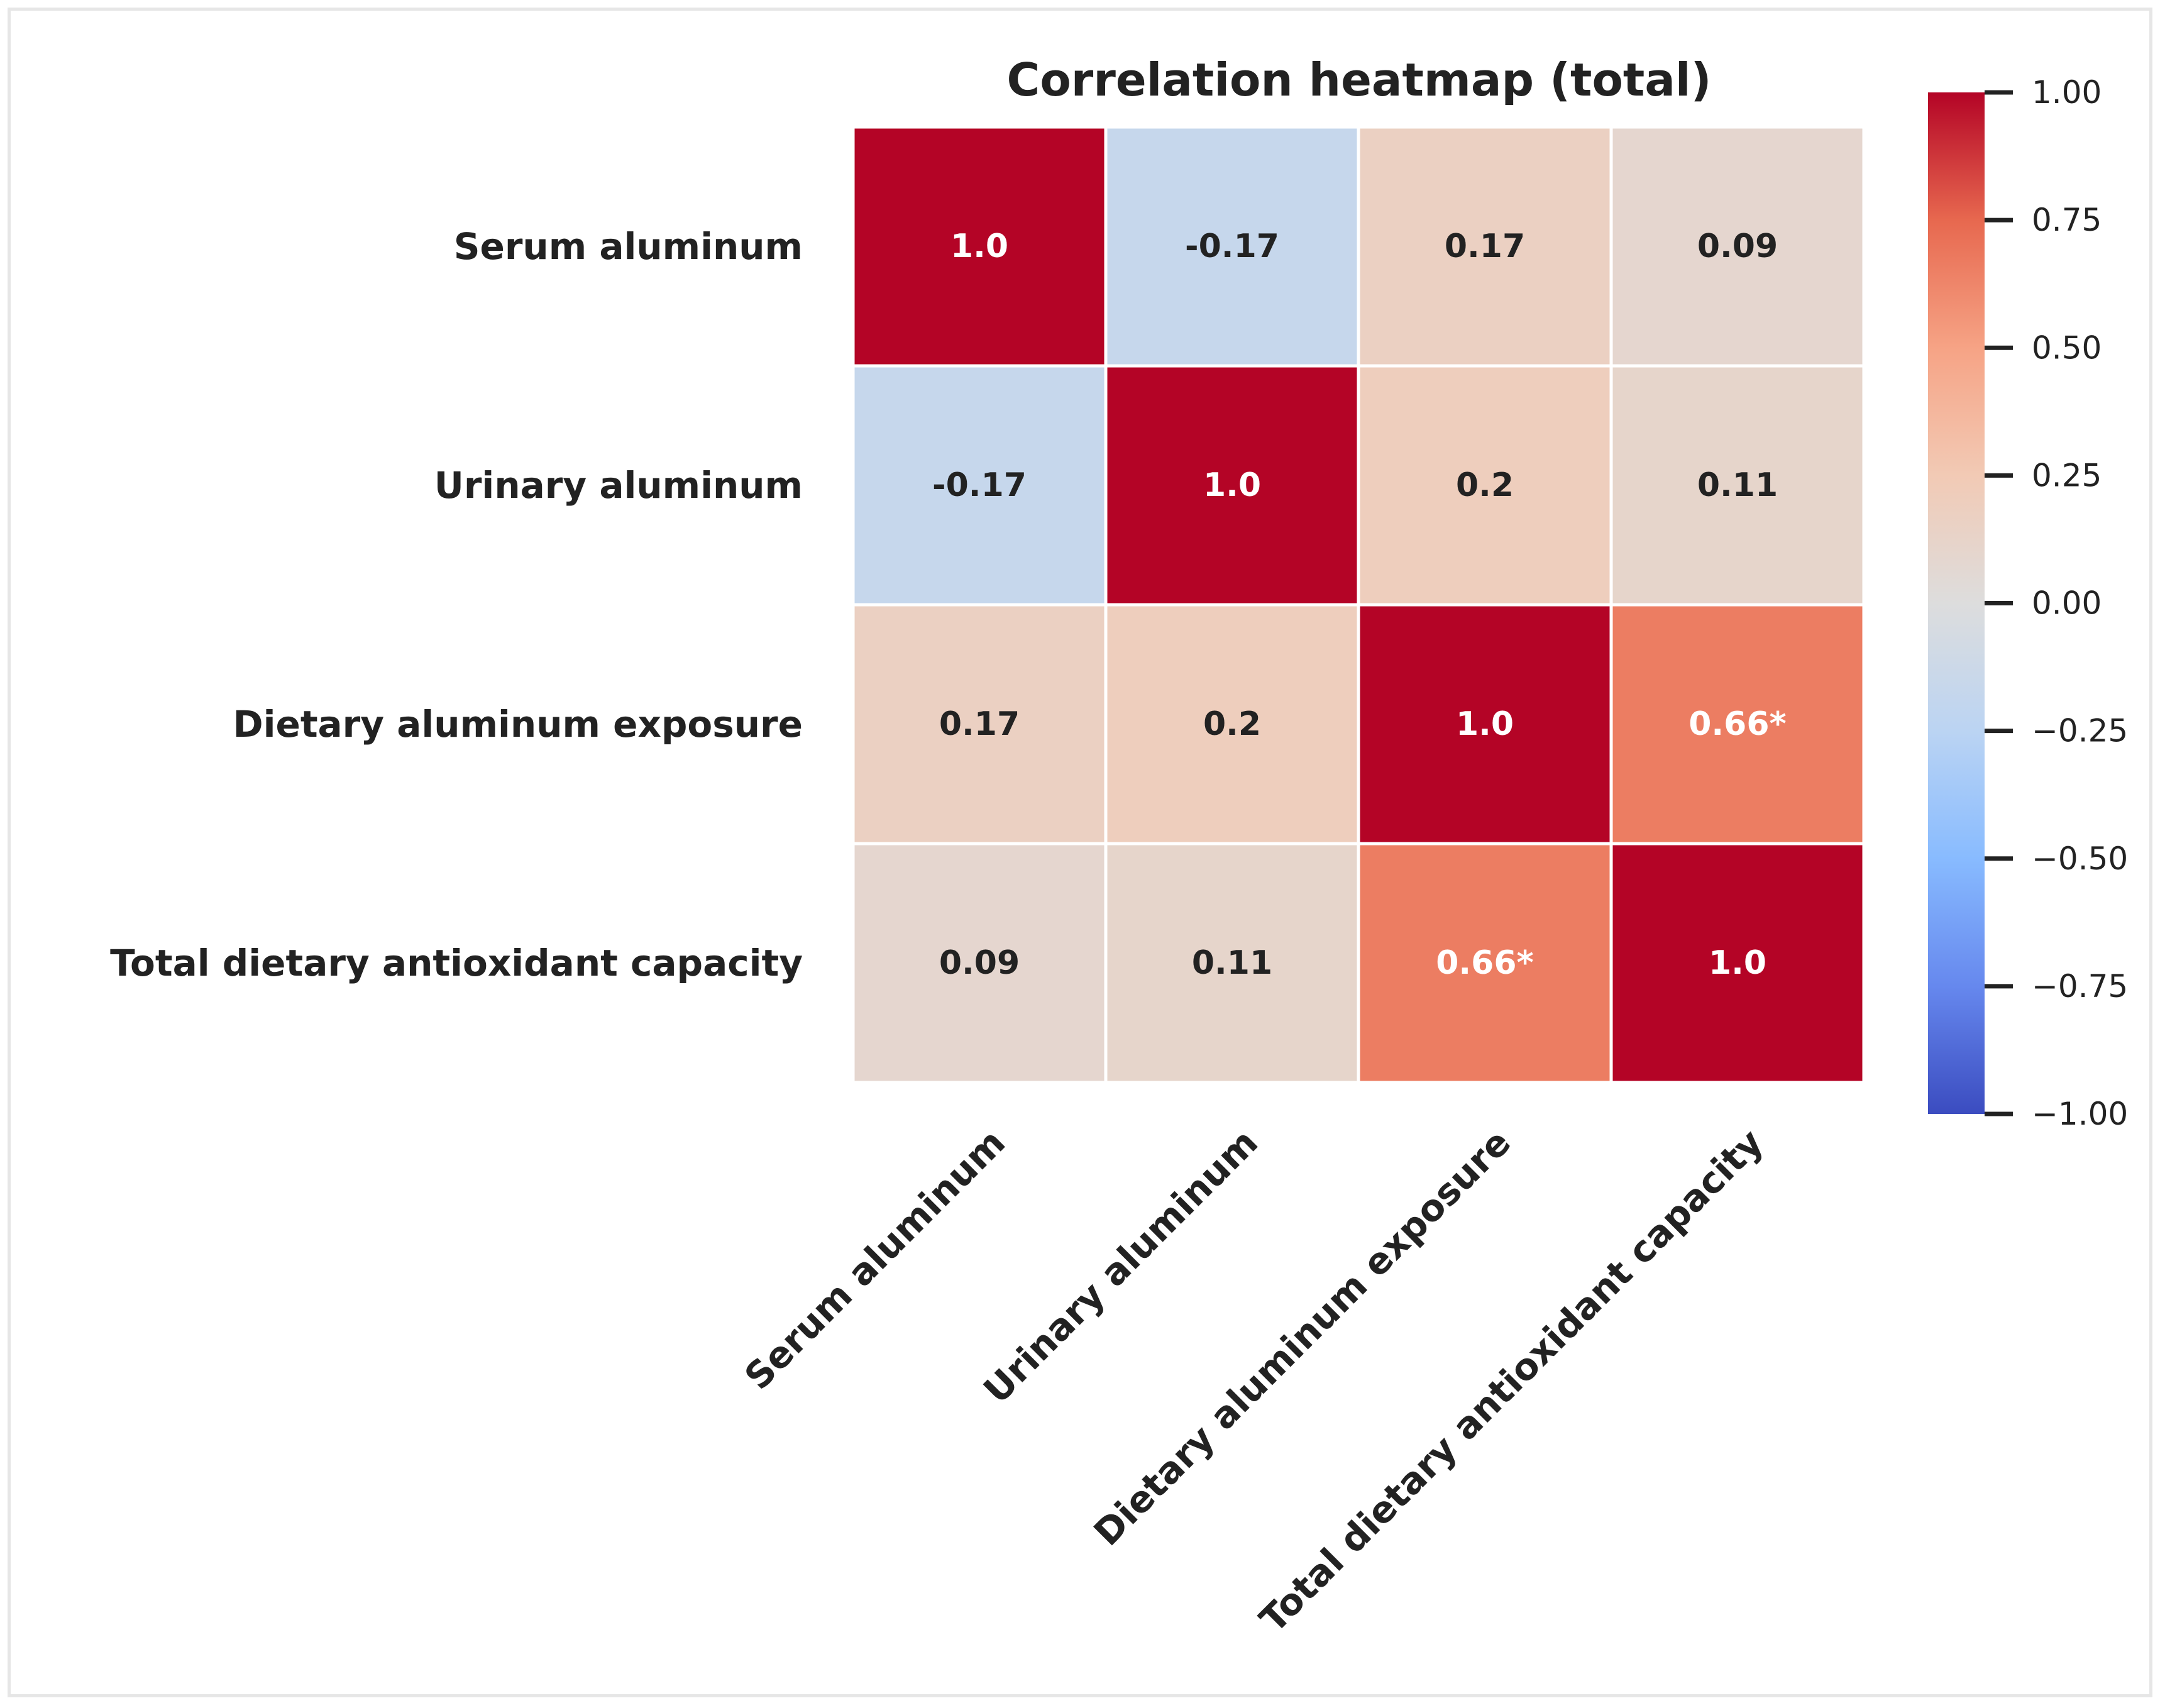 This screenshot has height=1708, width=2165. What do you see at coordinates (2080, 1114) in the screenshot?
I see `colorbar-tick-label: −1.00` at bounding box center [2080, 1114].